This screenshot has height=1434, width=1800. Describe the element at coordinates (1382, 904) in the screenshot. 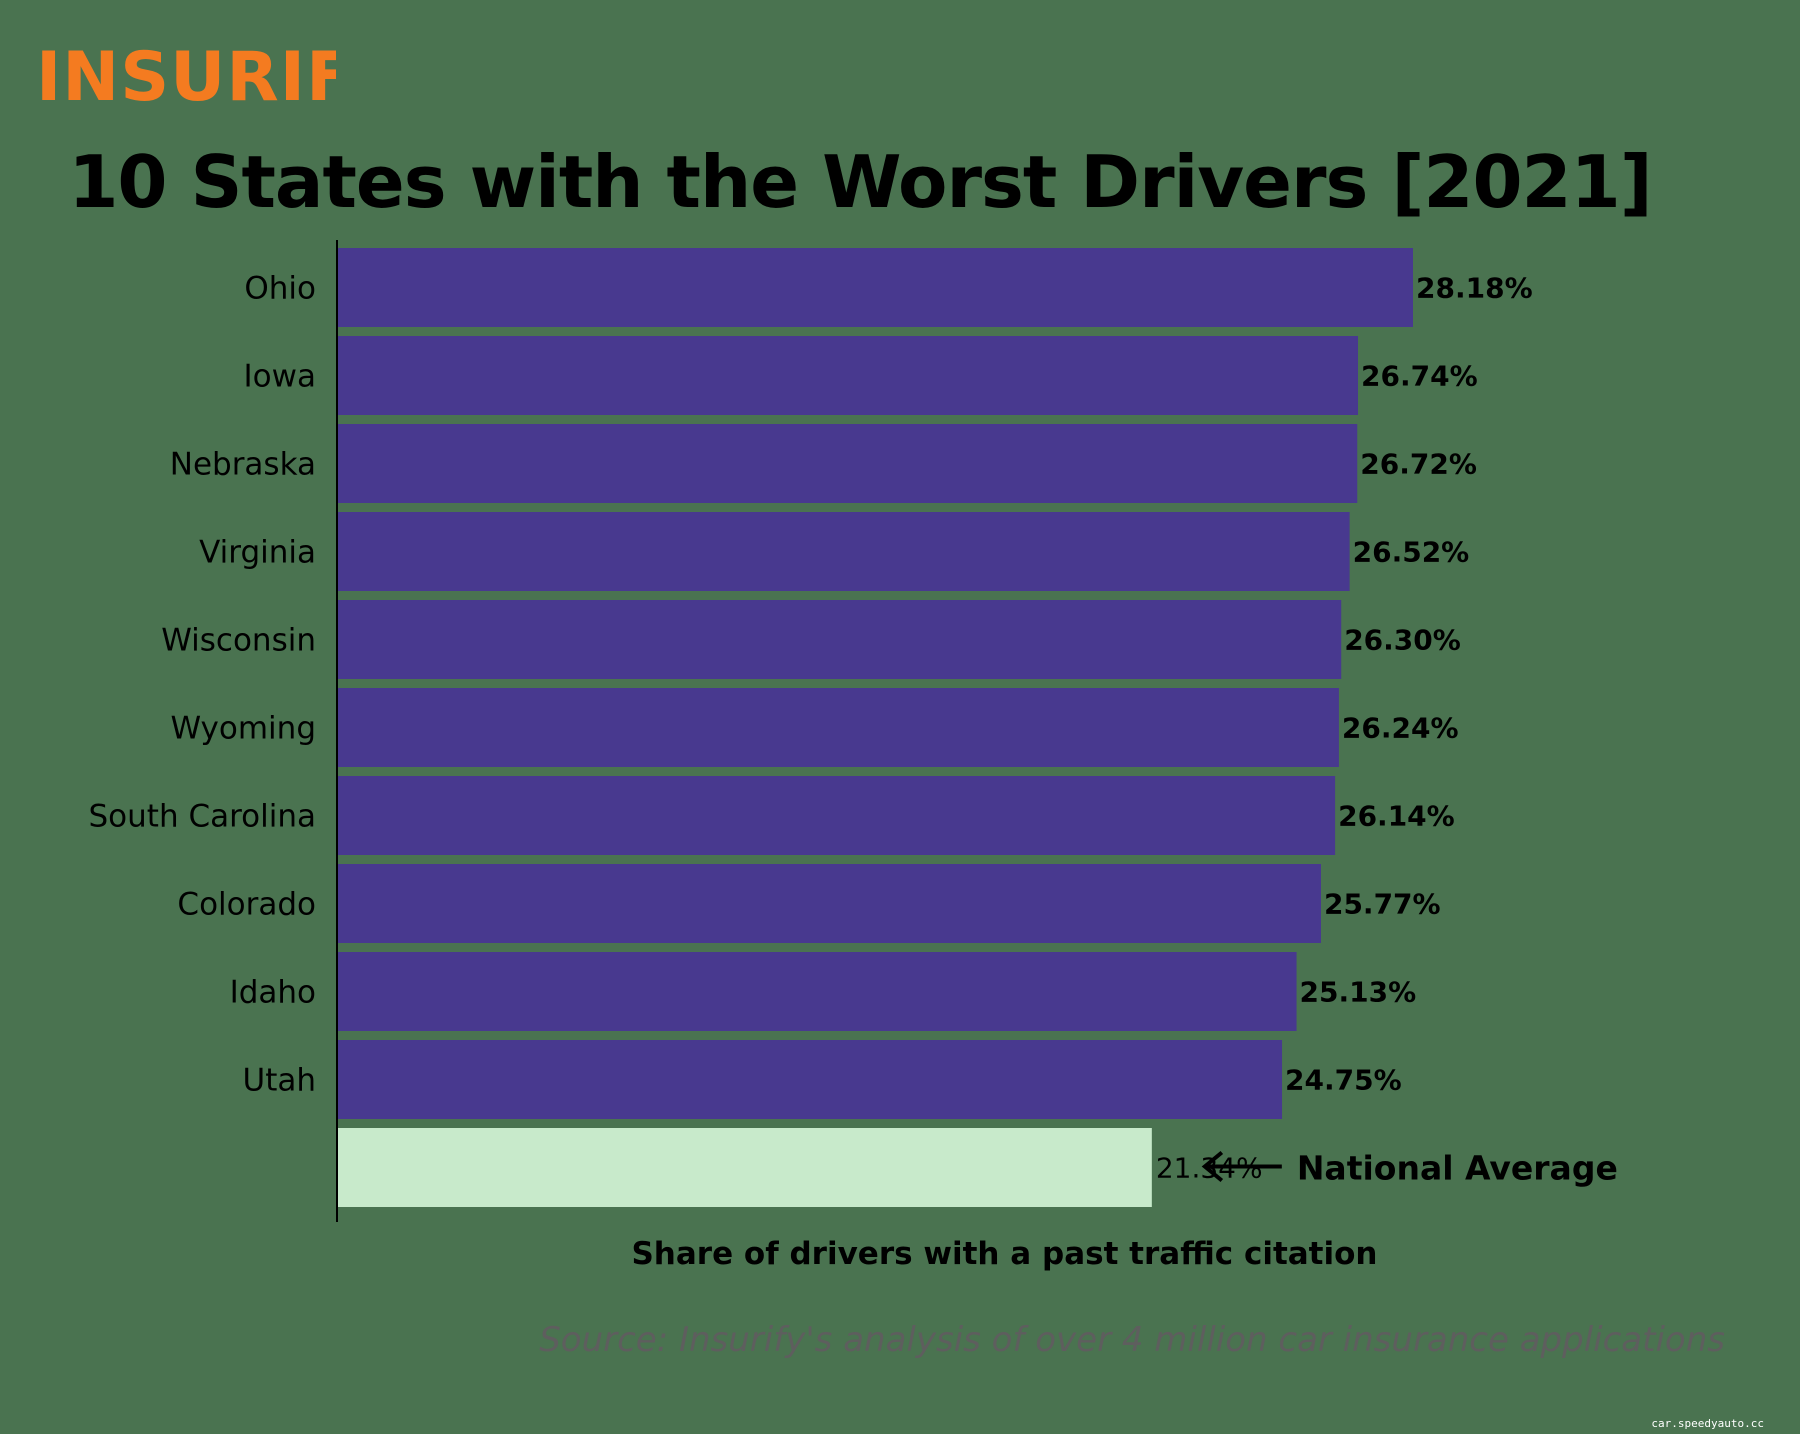

I see `value-label: 25.77%` at that location.